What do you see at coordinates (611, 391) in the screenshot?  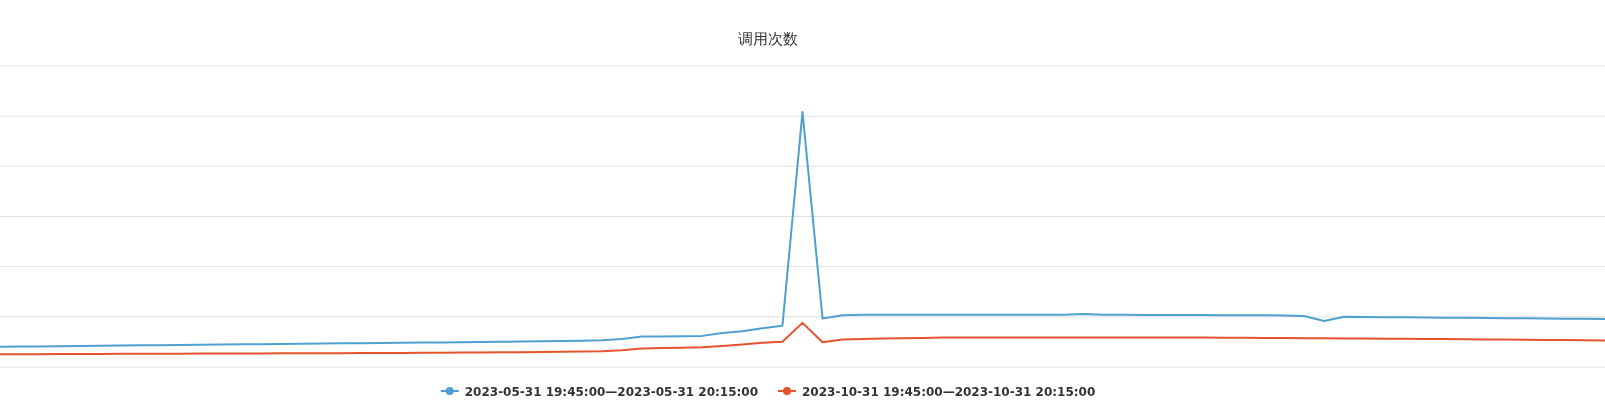 I see `legend-label: 2023-05-31 19:45:00—2023-05-31 20:15:00` at bounding box center [611, 391].